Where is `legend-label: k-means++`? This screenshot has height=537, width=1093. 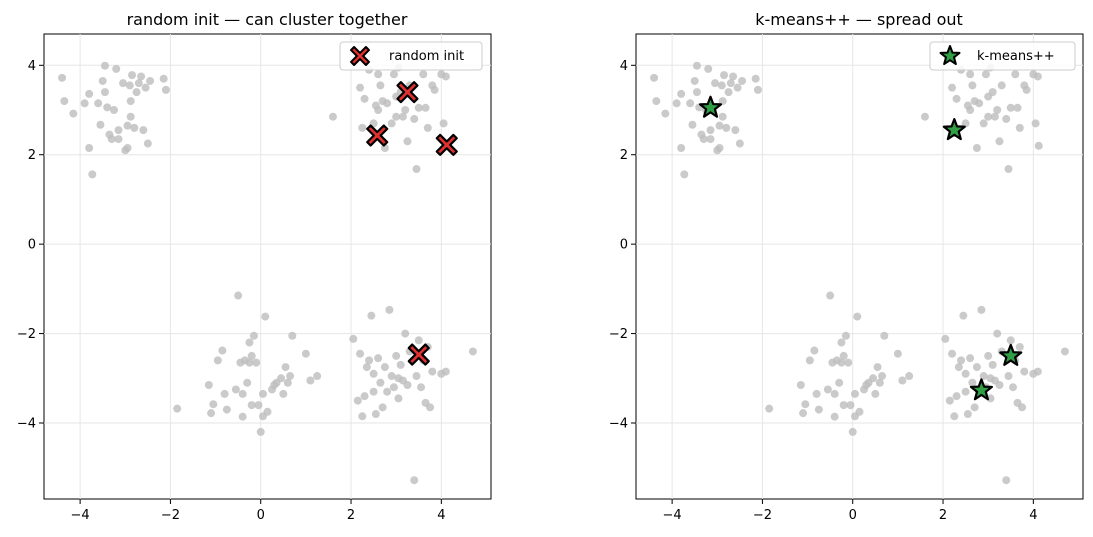 legend-label: k-means++ is located at coordinates (1016, 56).